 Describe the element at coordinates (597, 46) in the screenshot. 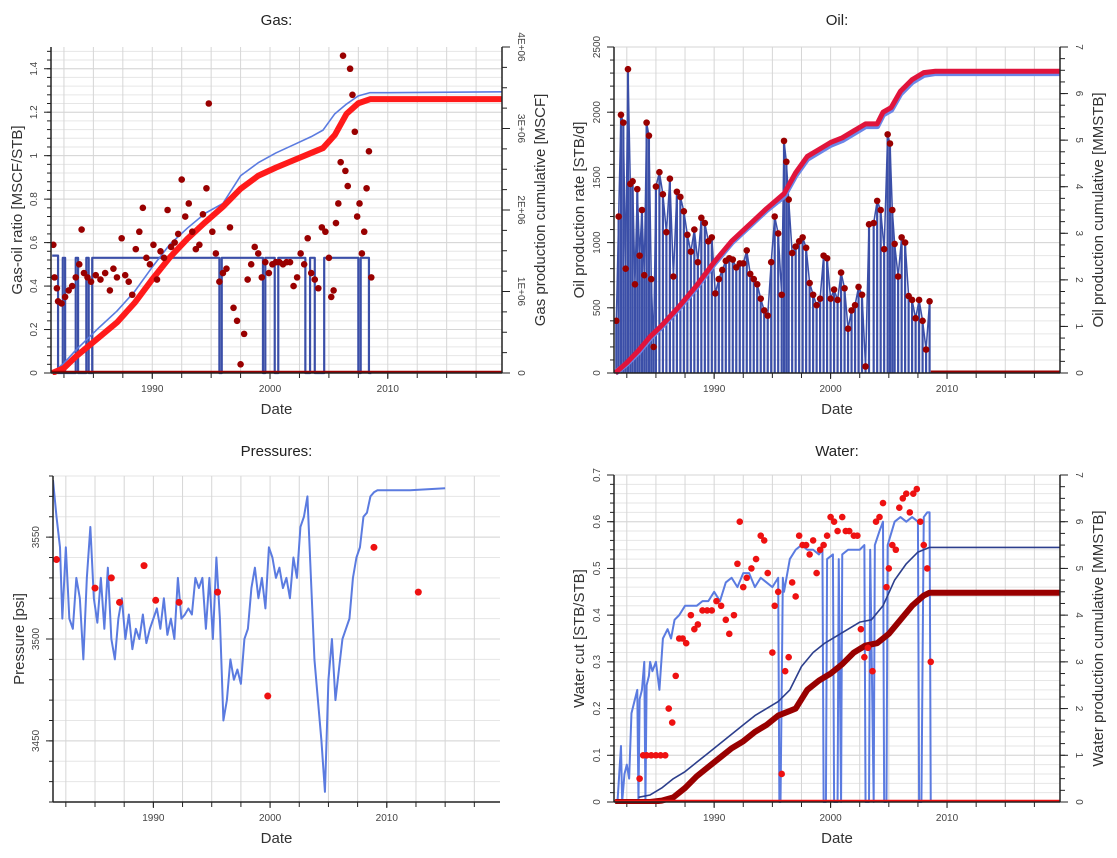

I see `oil-y-tick-label: 2500` at that location.